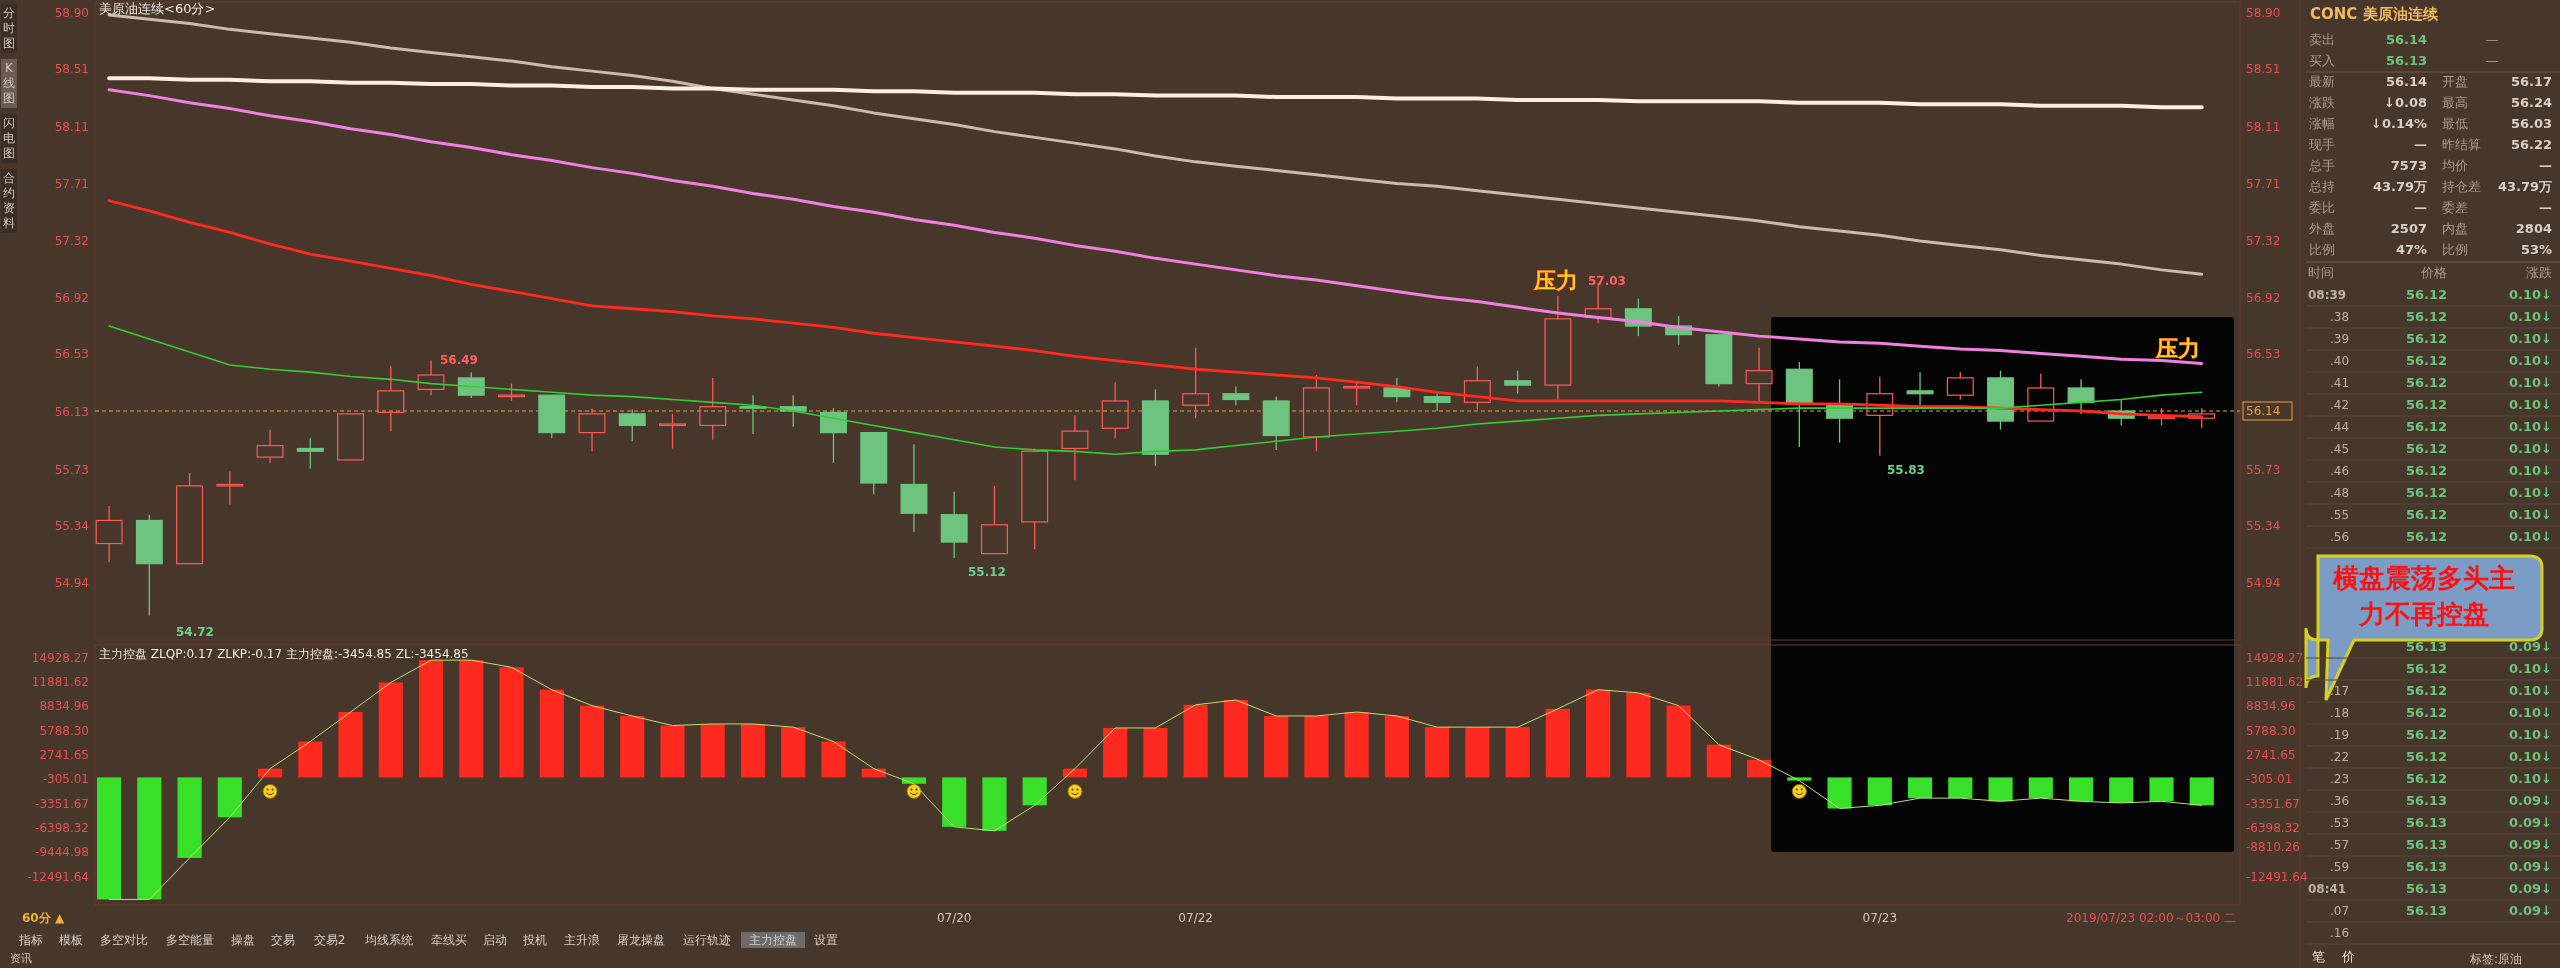 Image resolution: width=2560 pixels, height=968 pixels. I want to click on text: 主力控盘, so click(773, 939).